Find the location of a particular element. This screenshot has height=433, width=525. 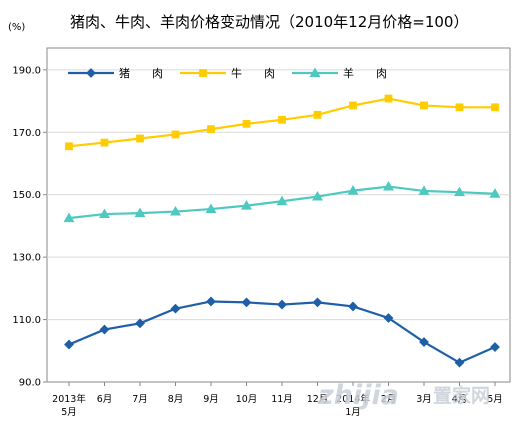

watermark-suffix: 置家网 is located at coordinates (461, 395).